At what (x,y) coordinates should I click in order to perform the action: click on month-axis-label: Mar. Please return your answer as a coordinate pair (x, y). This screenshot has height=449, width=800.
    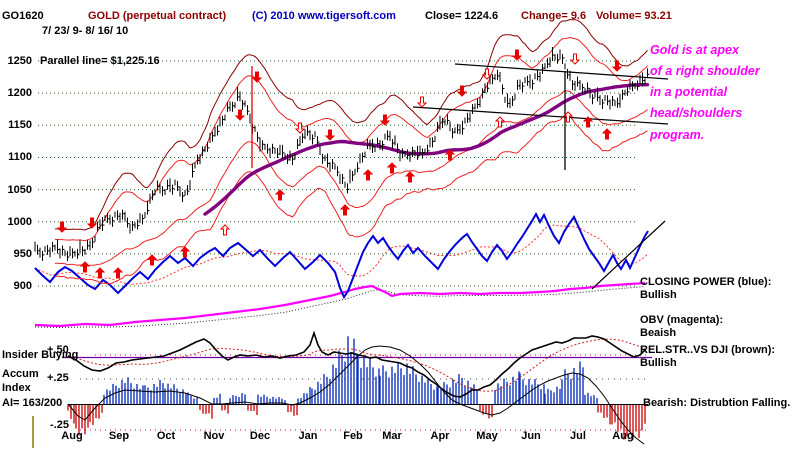
    Looking at the image, I should click on (392, 436).